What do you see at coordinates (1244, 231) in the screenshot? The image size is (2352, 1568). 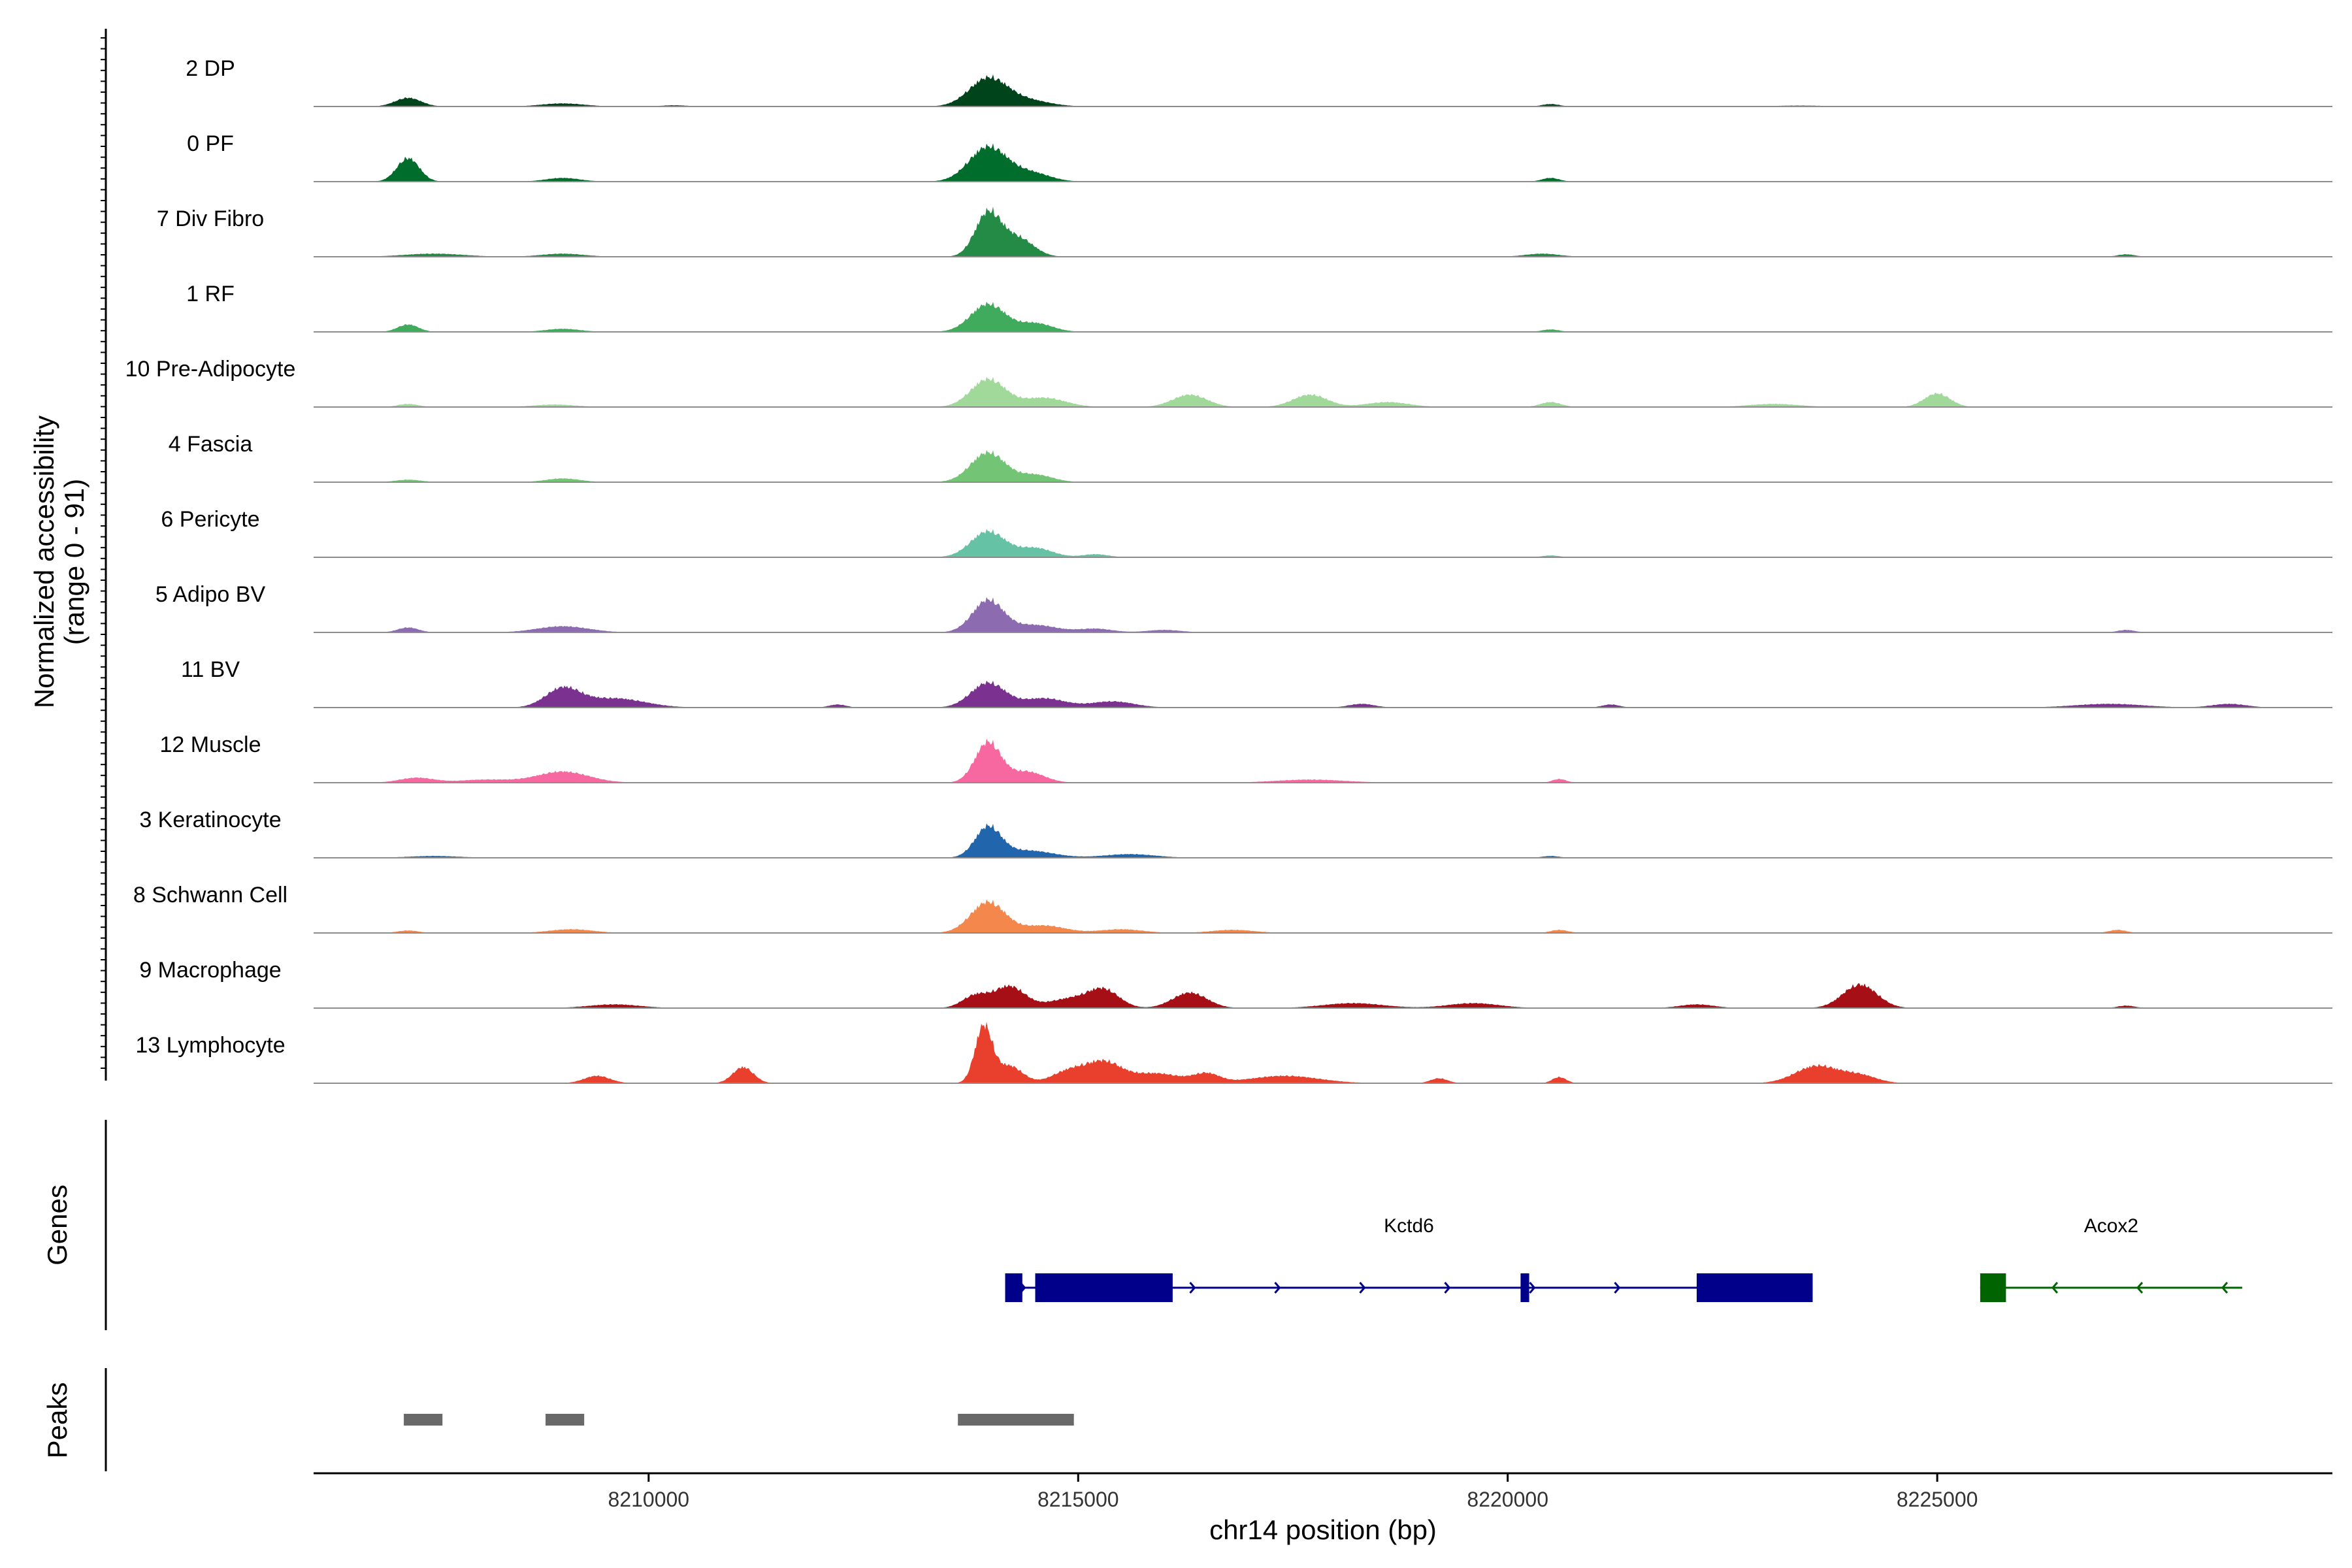 I see `track-2: 7 Div Fibro` at bounding box center [1244, 231].